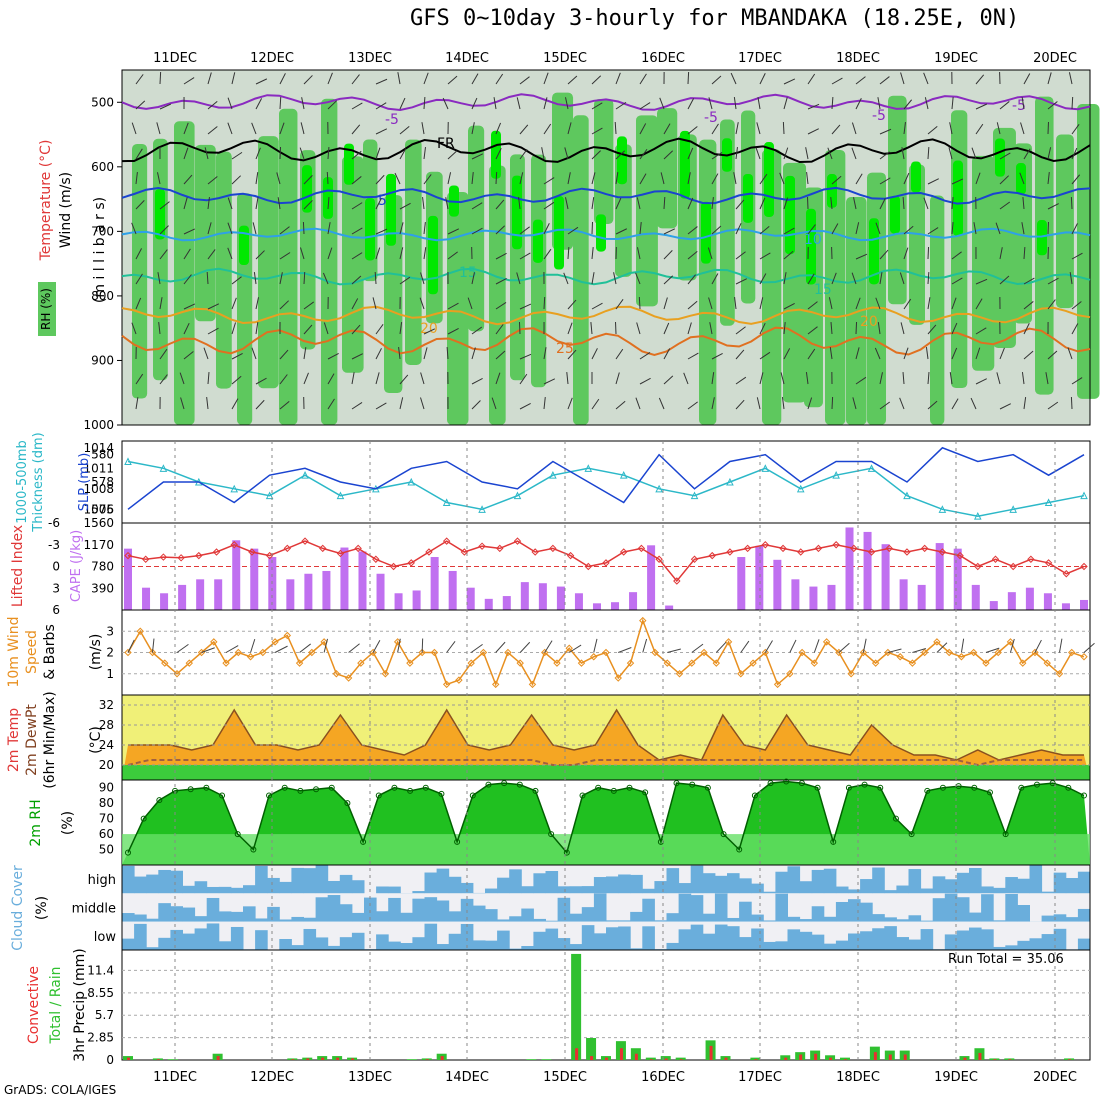 The width and height of the screenshot is (1100, 1100). I want to click on top-date-label: 17DEC, so click(760, 58).